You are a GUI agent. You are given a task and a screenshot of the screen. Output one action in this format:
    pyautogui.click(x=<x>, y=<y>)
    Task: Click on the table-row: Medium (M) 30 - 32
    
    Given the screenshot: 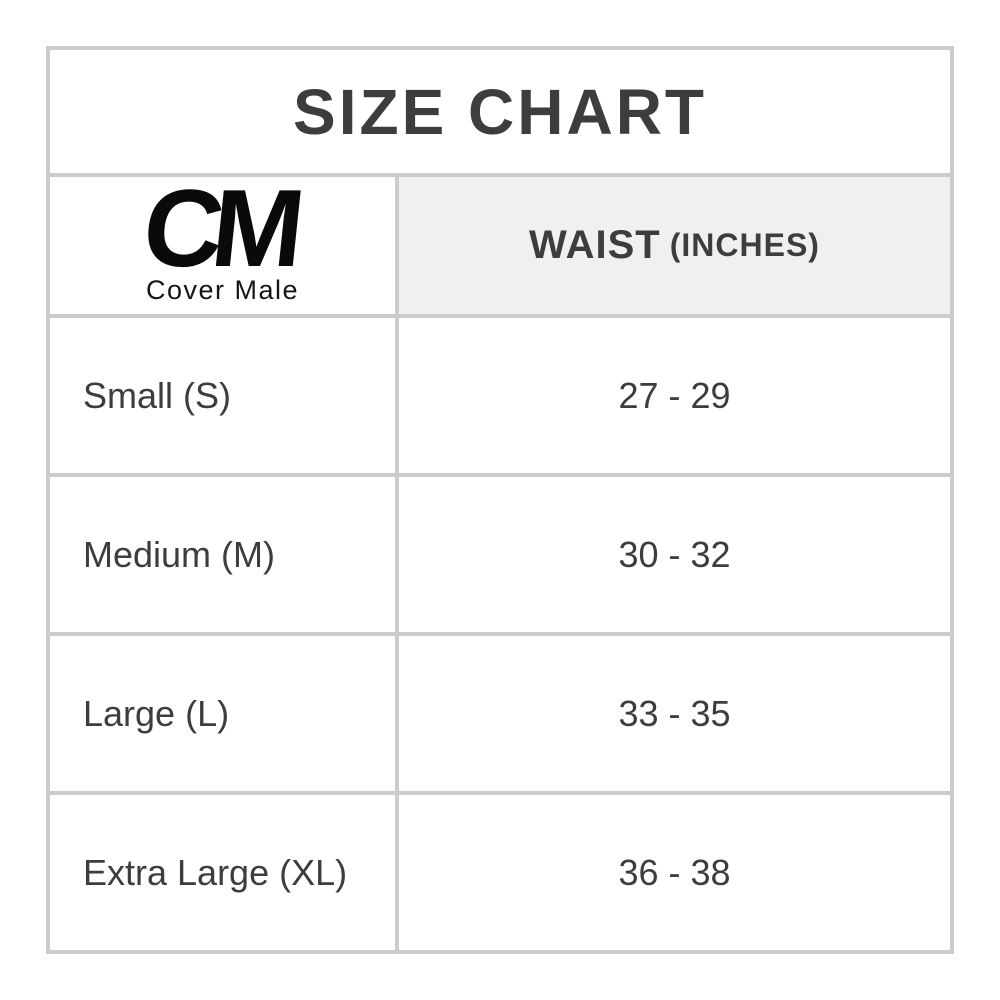 What is the action you would take?
    pyautogui.click(x=500, y=556)
    